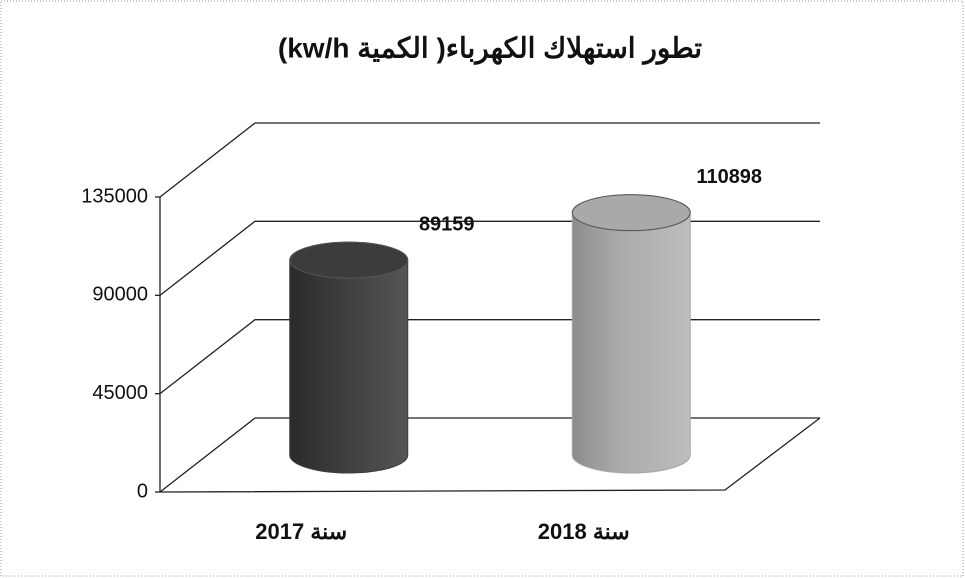 Image resolution: width=965 pixels, height=578 pixels. Describe the element at coordinates (584, 531) in the screenshot. I see `x-tick-label: سنة 2018` at that location.